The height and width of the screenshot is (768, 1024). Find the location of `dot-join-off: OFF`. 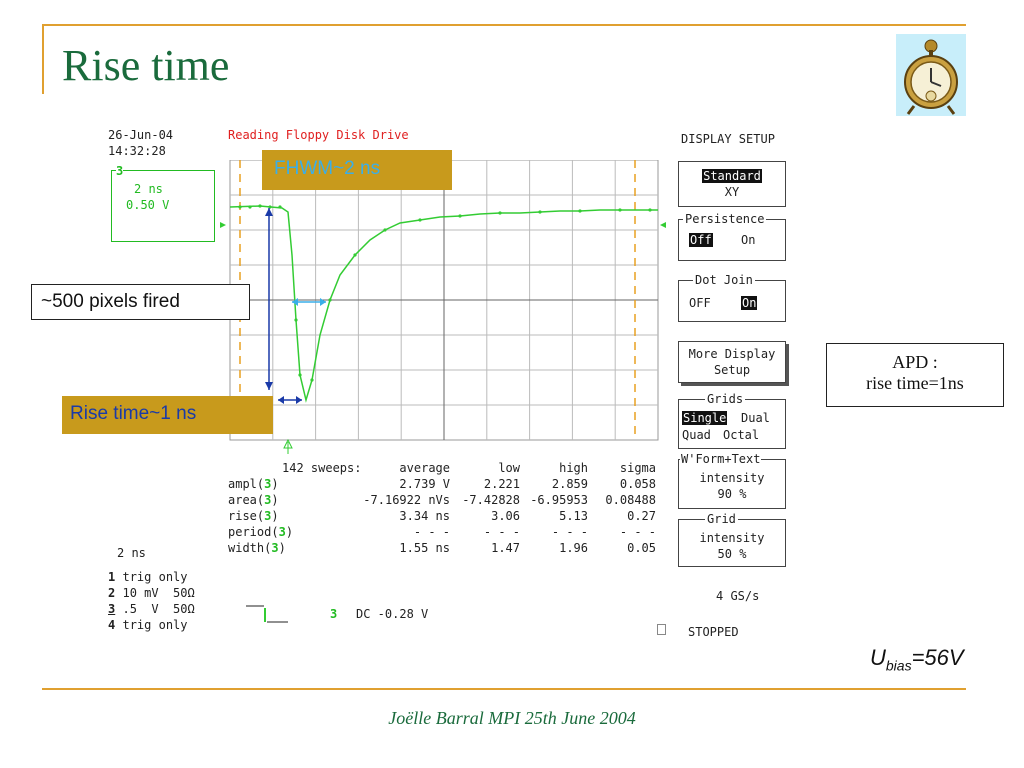

dot-join-off: OFF is located at coordinates (700, 303).